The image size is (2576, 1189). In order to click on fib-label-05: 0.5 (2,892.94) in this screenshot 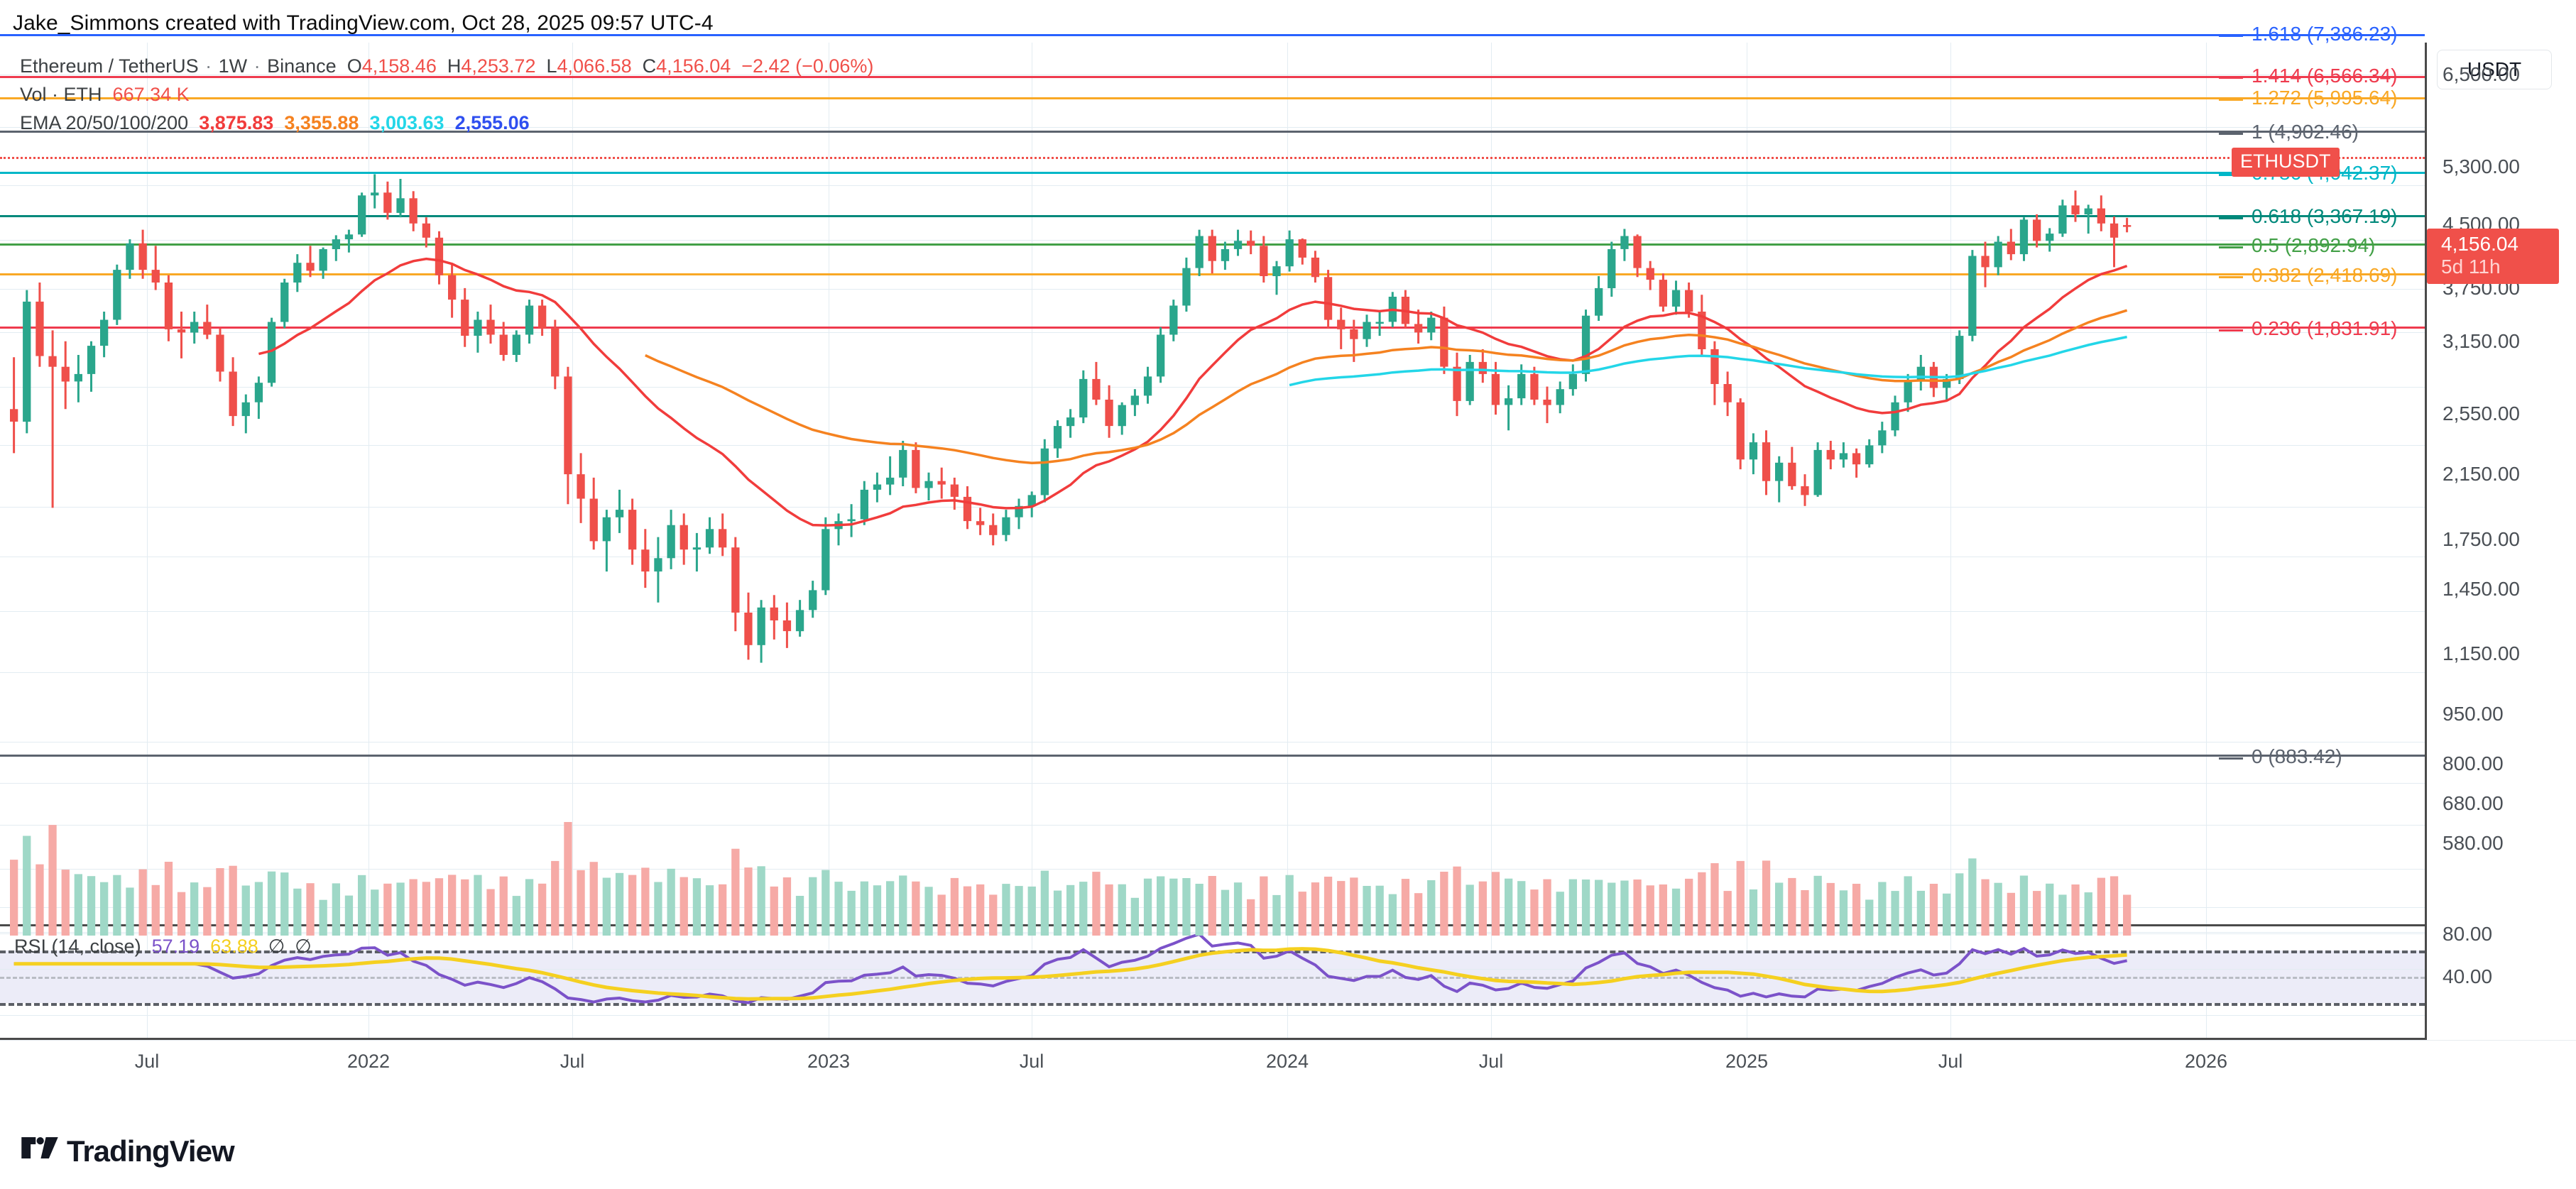, I will do `click(2297, 246)`.